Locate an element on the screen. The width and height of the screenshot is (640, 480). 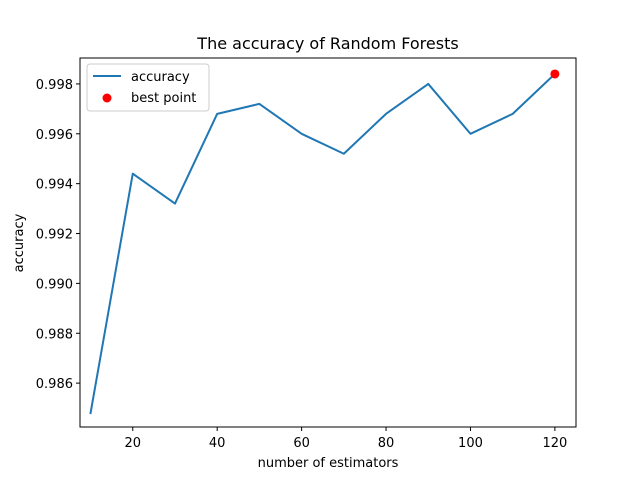
y-tick-label: 0.998 is located at coordinates (54, 85).